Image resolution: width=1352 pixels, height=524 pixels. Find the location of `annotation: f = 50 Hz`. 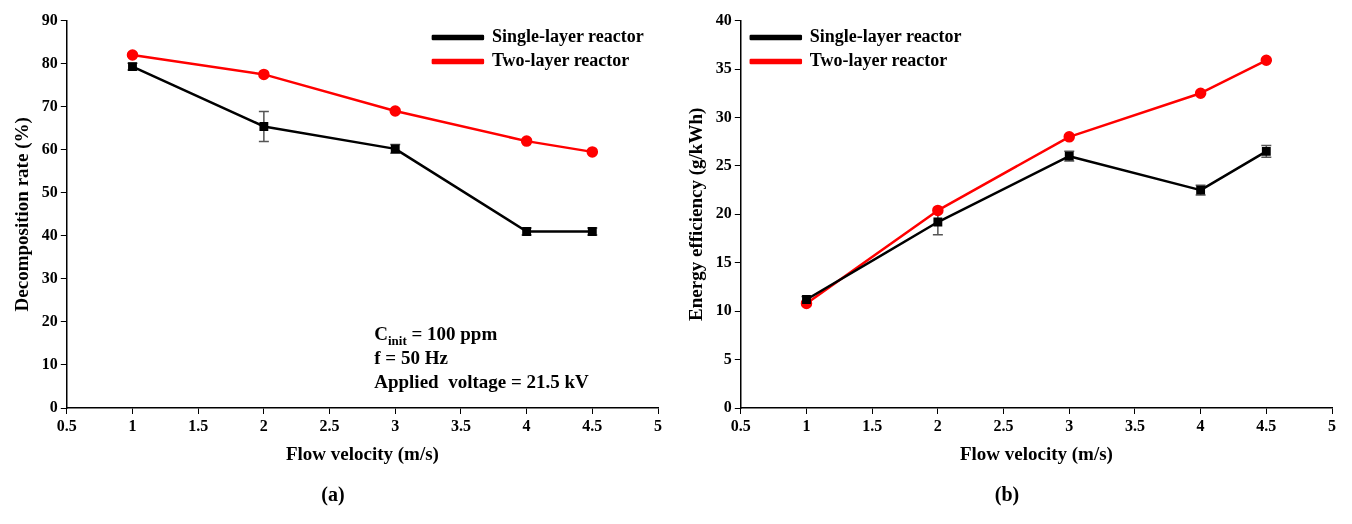

annotation: f = 50 Hz is located at coordinates (411, 357).